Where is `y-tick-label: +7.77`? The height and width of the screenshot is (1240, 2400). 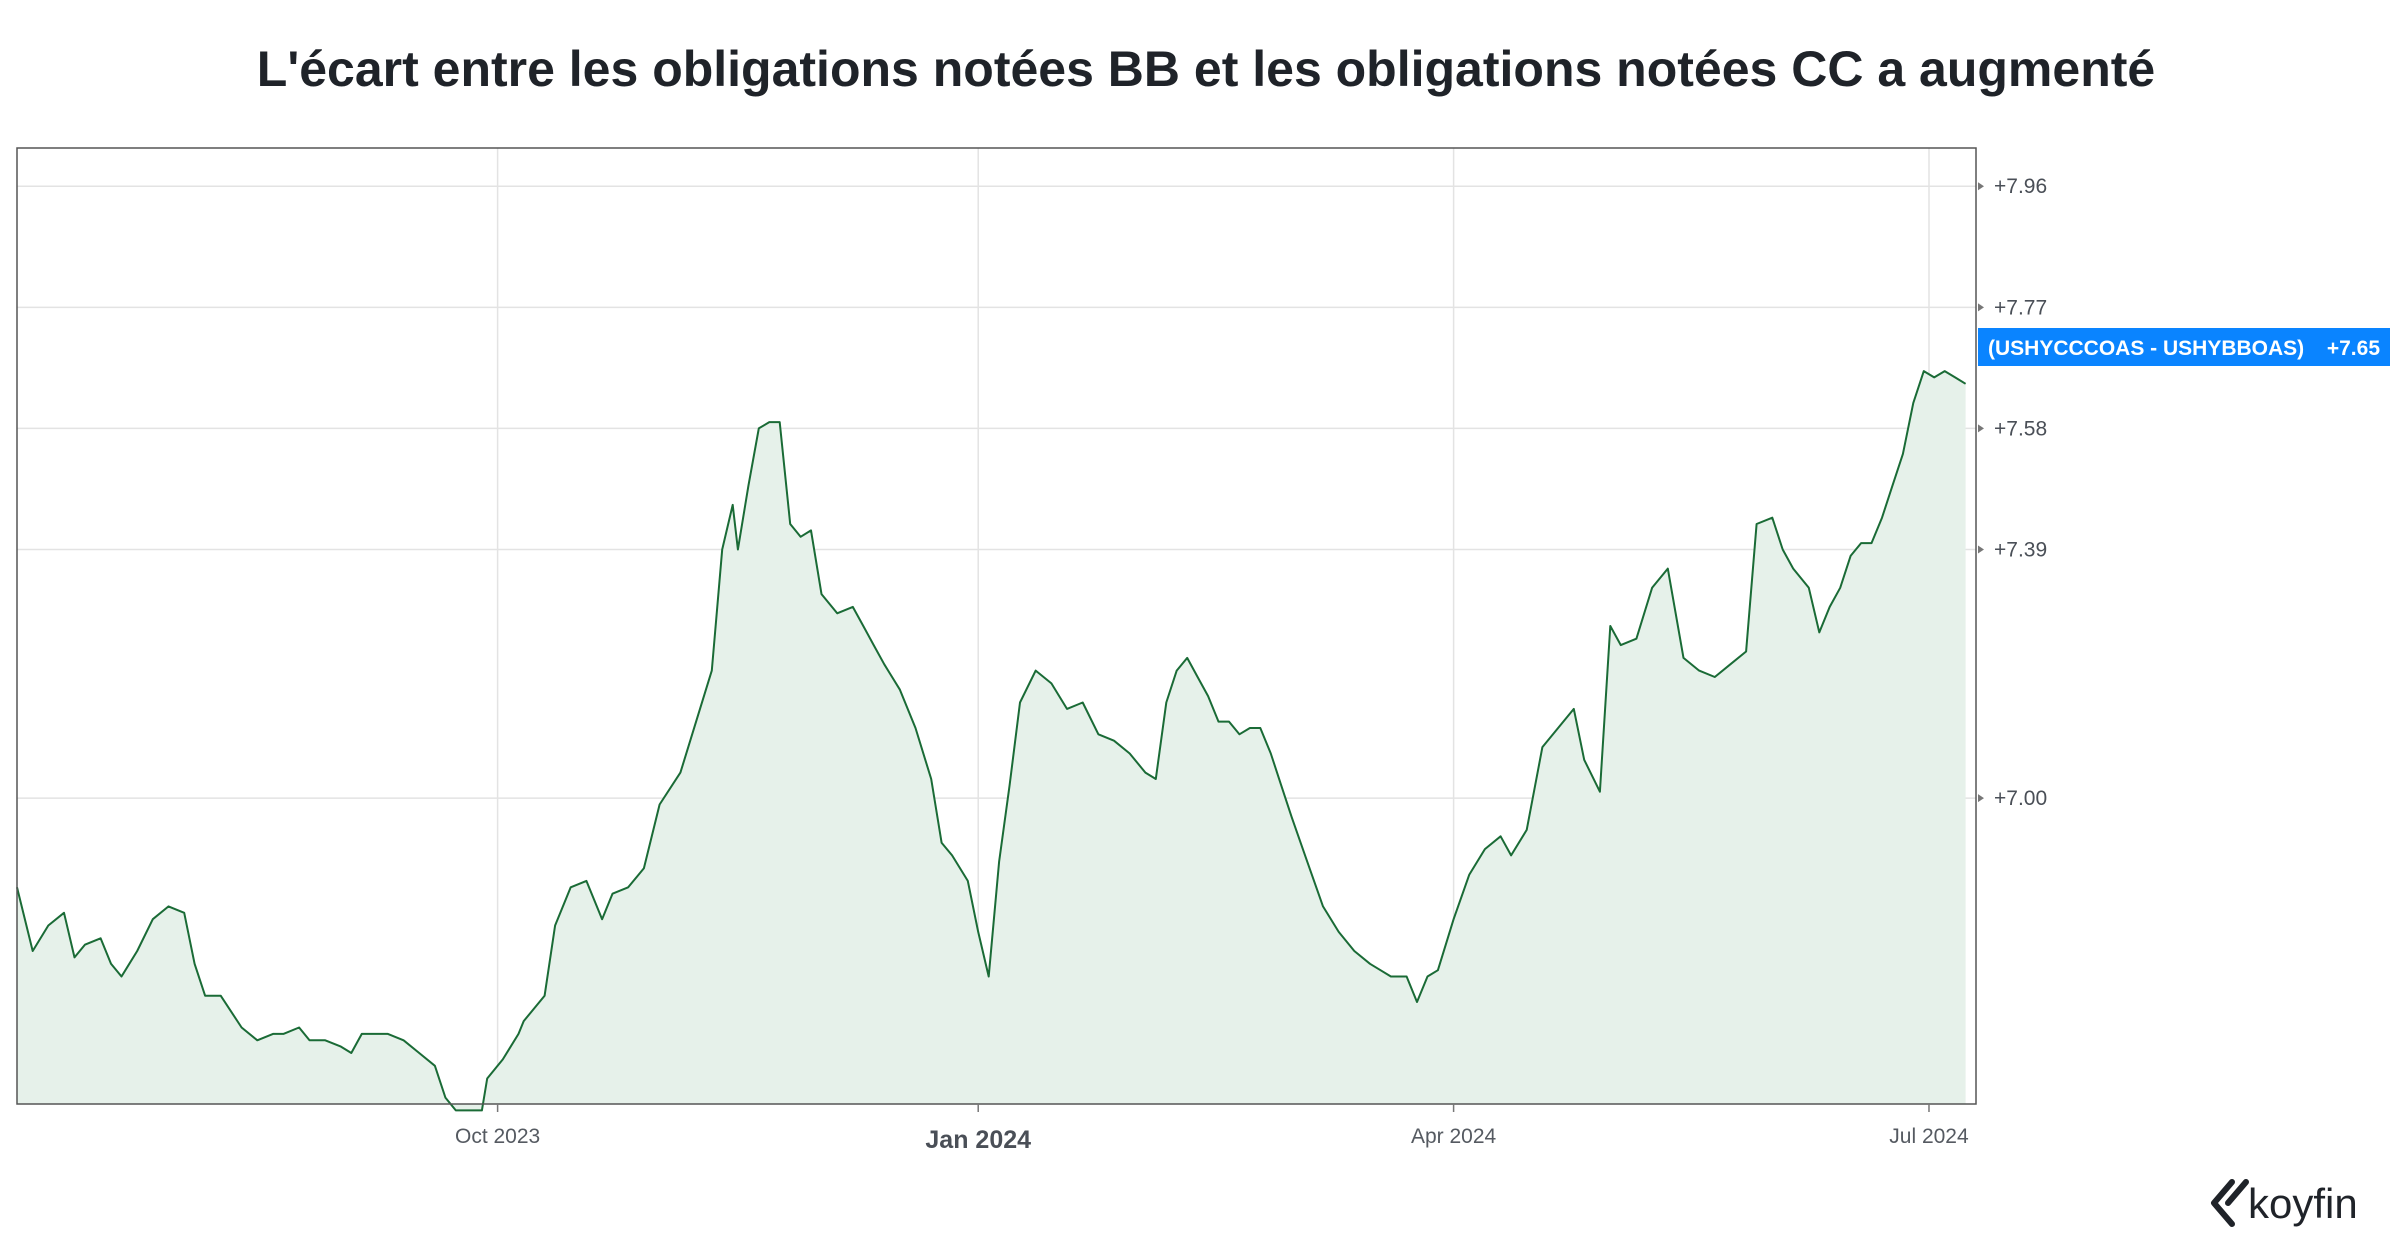
y-tick-label: +7.77 is located at coordinates (2020, 307).